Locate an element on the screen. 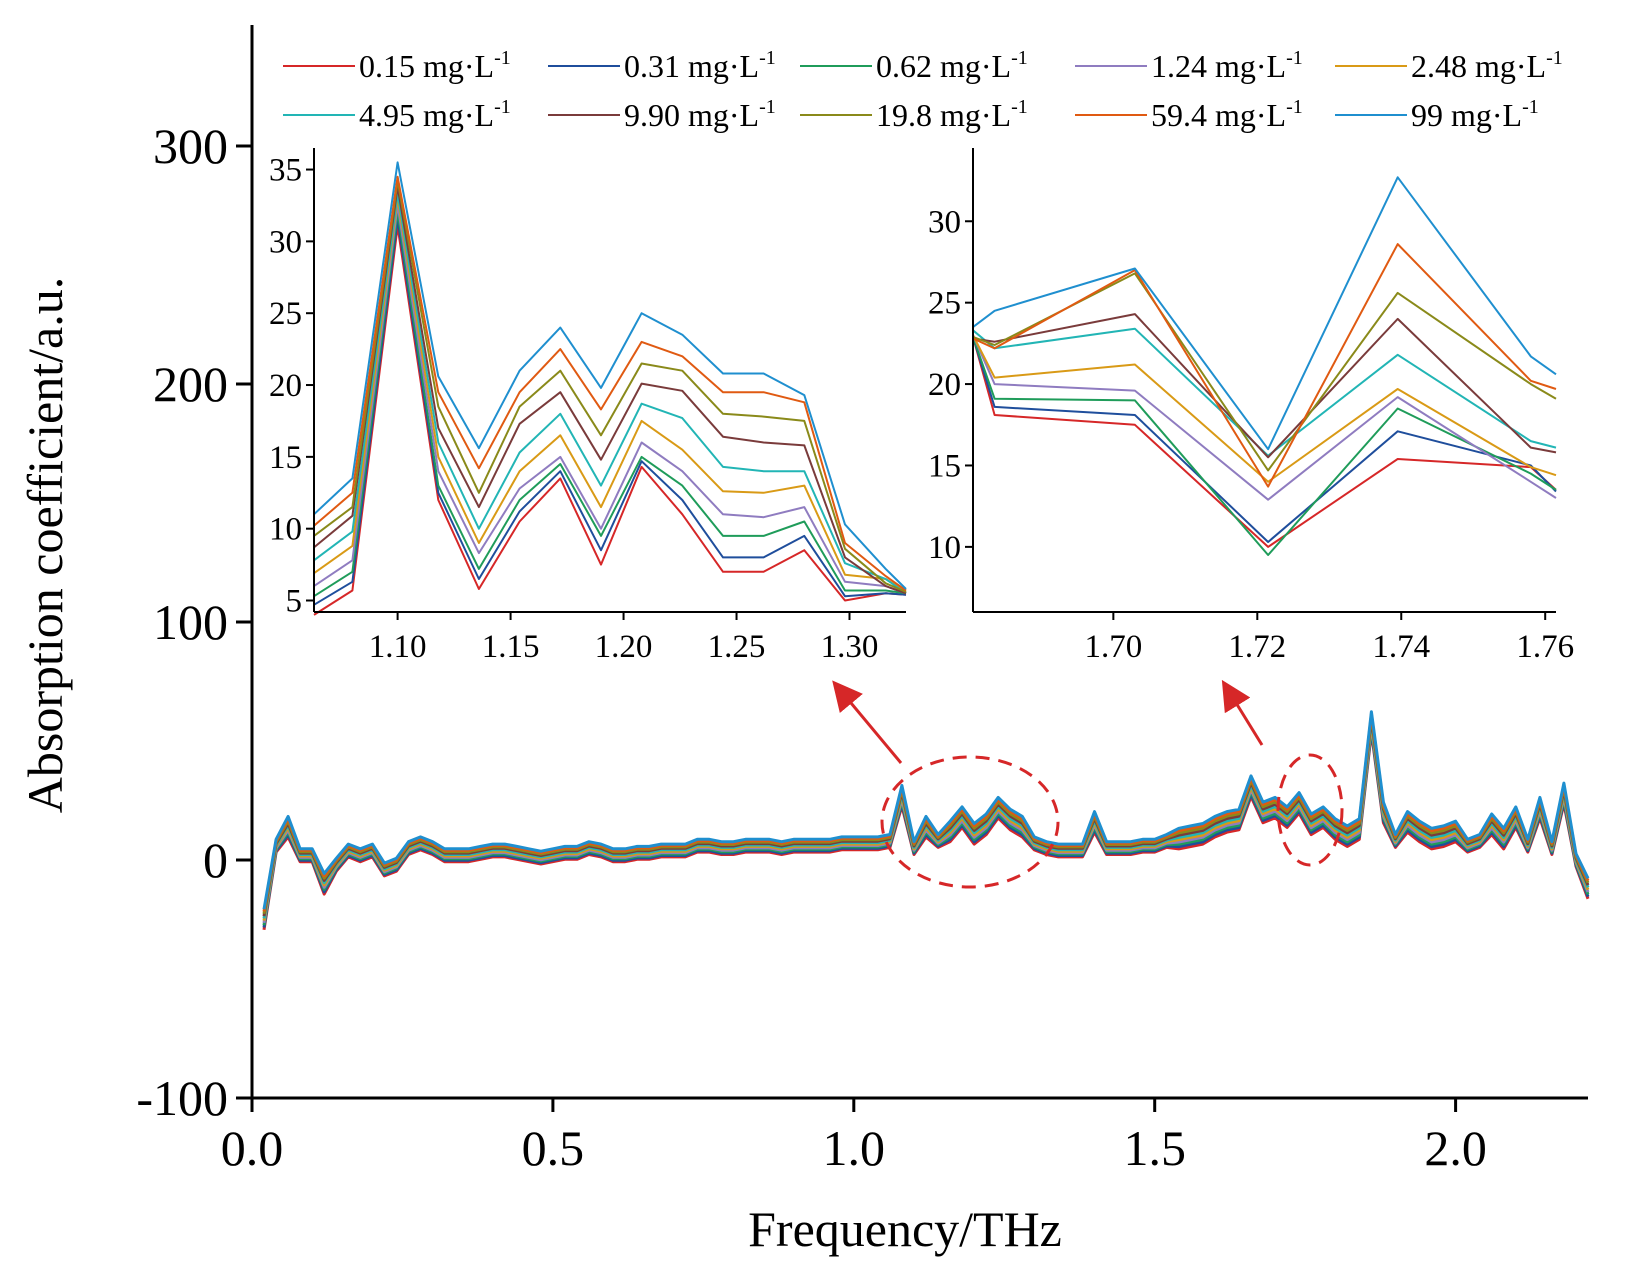  inset-y-tick-label: 5 is located at coordinates (294, 602).